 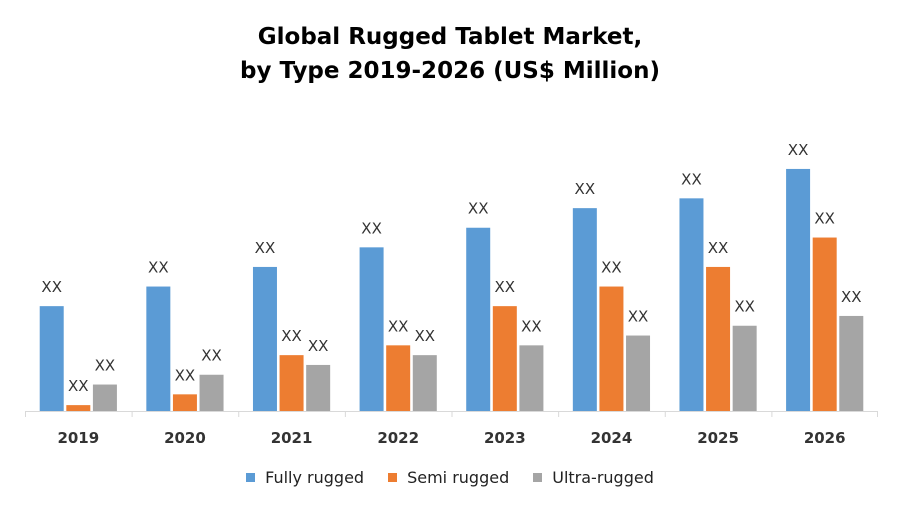 I want to click on x-tick-label: 2026, so click(x=825, y=438).